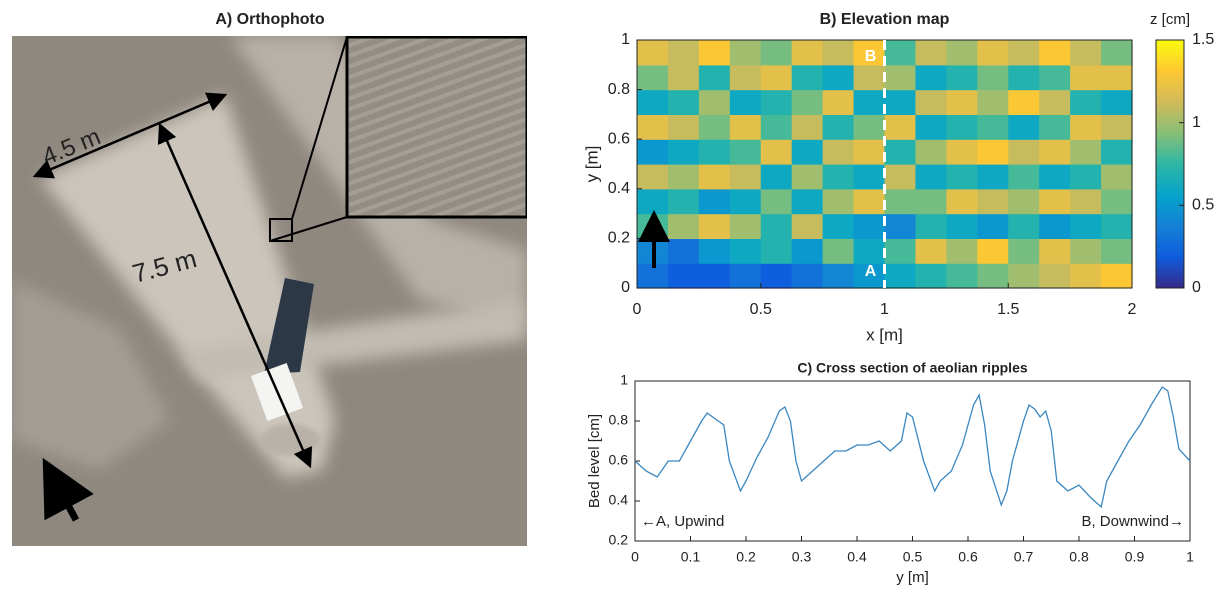  I want to click on panel-a-title: A) Orthophoto, so click(270, 19).